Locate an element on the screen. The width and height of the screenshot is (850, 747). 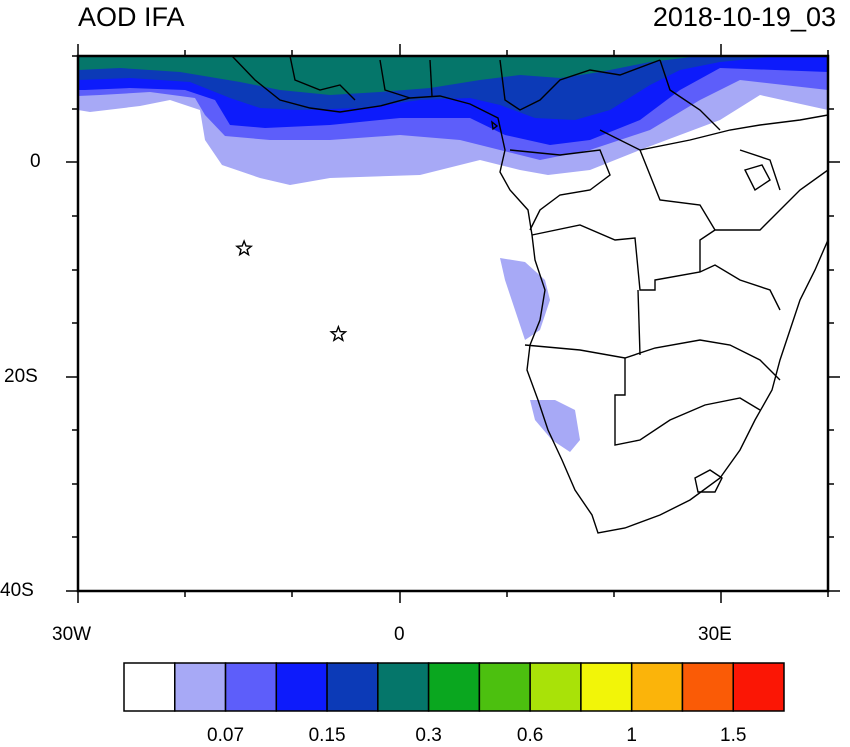
colorbar-label-2: 0.15 is located at coordinates (327, 735).